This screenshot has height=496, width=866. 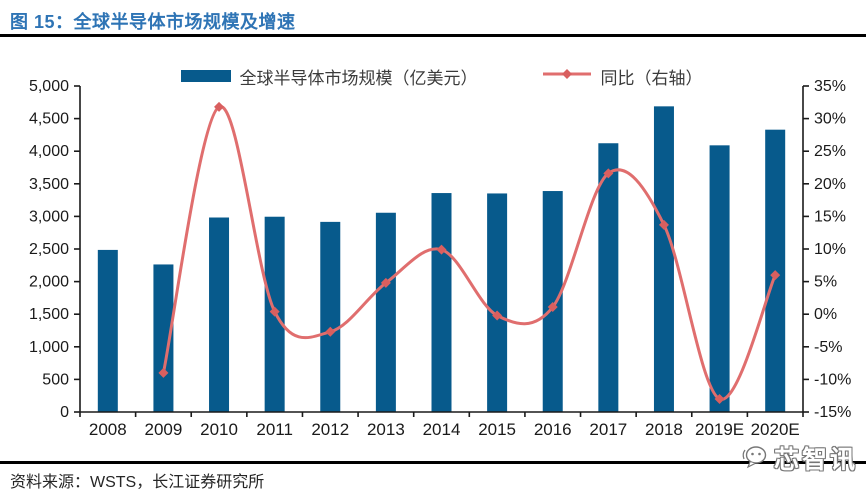 I want to click on left-axis-label: 3,500, so click(x=49, y=184).